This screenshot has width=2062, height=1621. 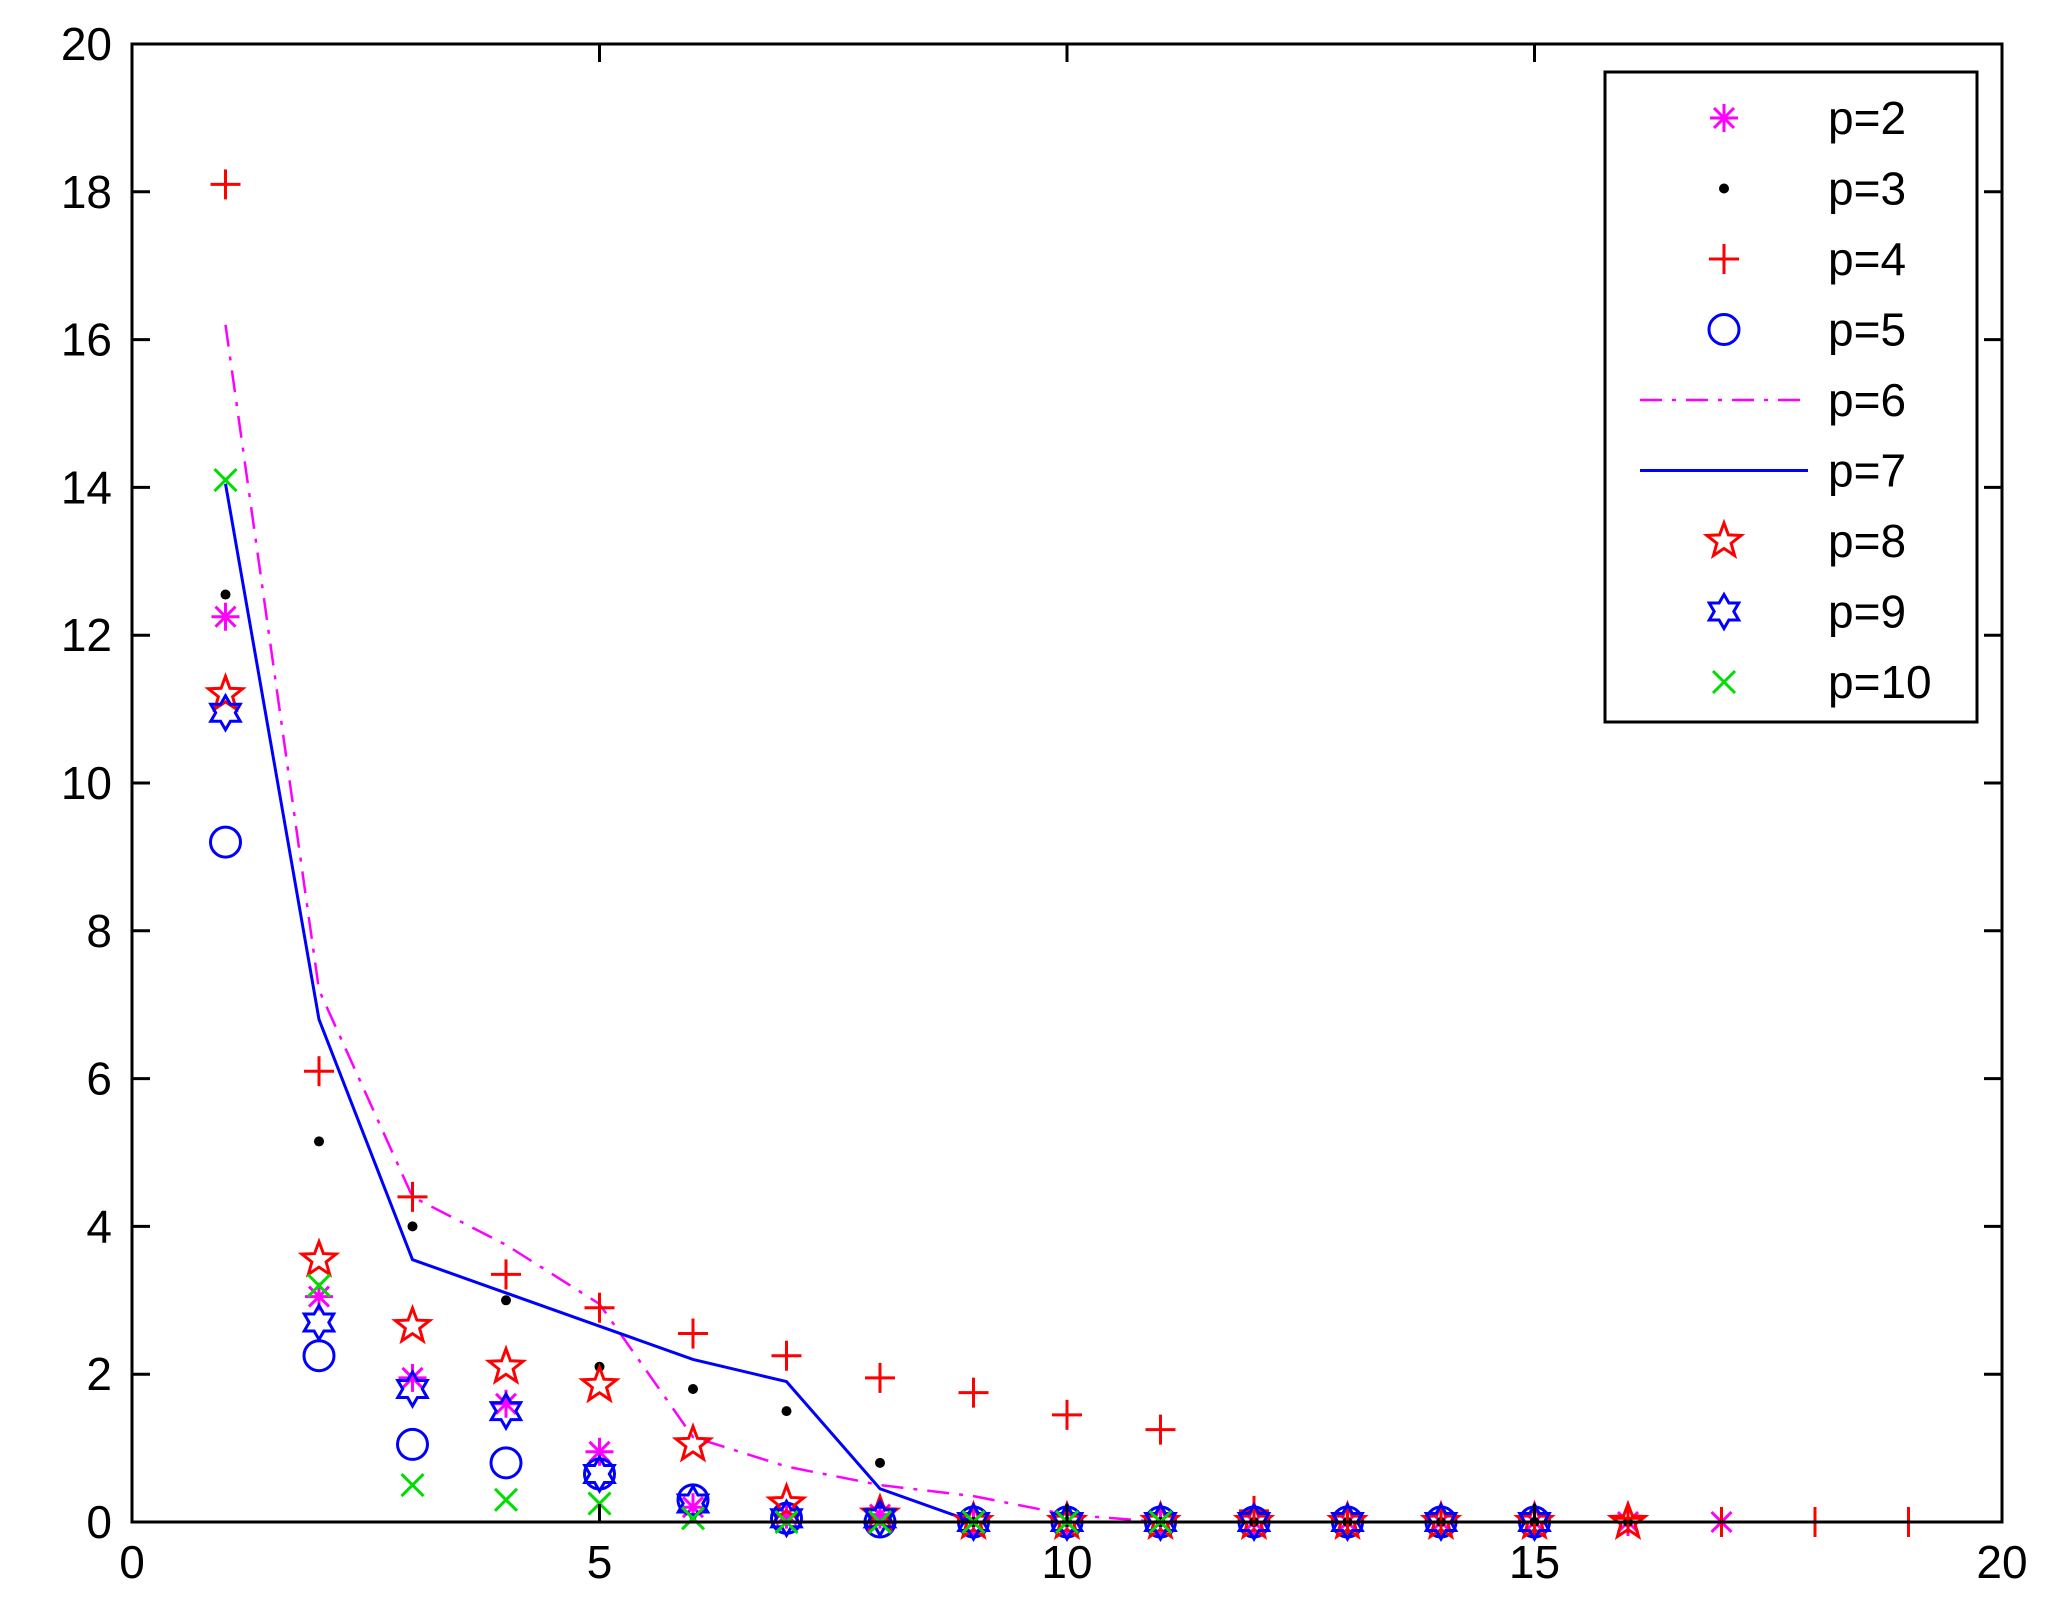 I want to click on y-tick-label: 16, so click(x=86, y=340).